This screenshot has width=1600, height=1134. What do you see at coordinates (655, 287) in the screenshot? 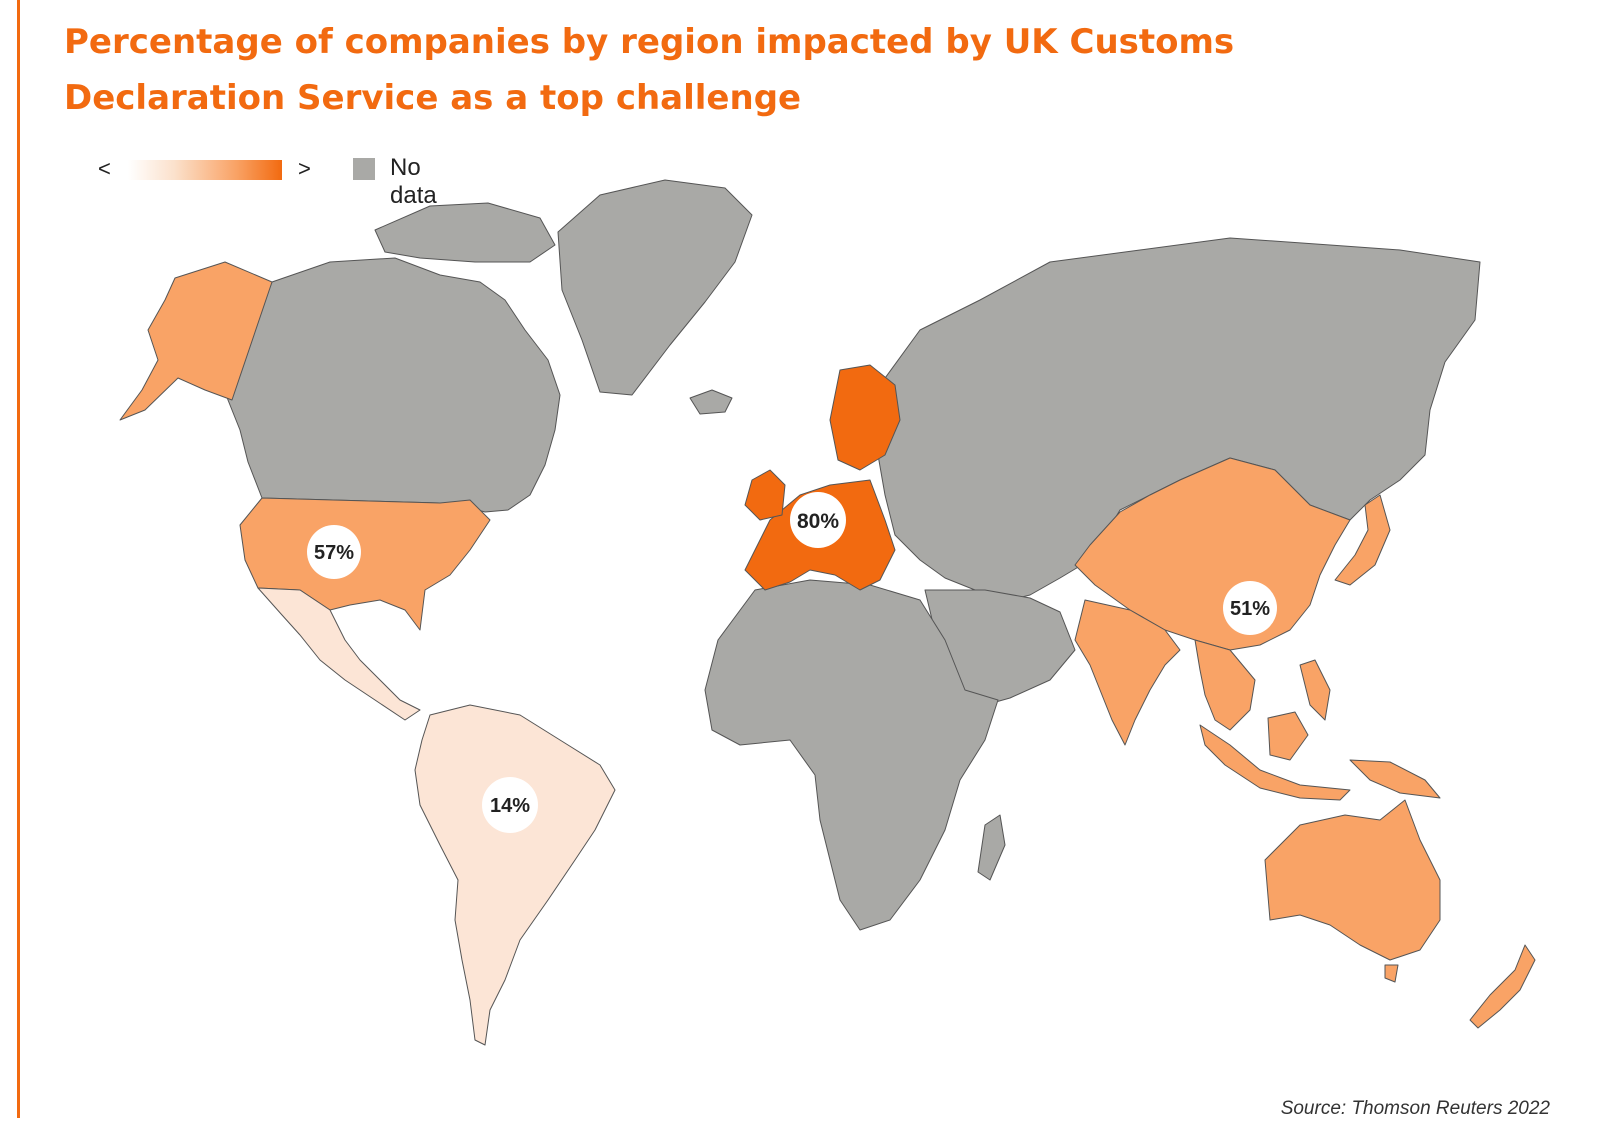
I see `greenland` at bounding box center [655, 287].